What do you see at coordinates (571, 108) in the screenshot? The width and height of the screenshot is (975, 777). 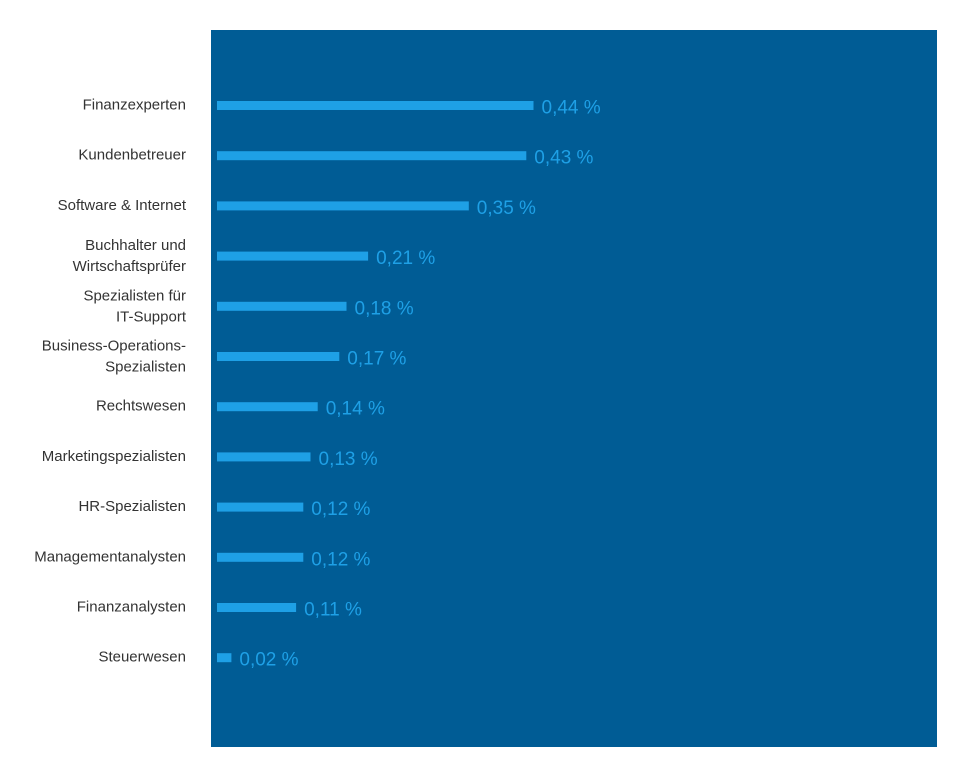 I see `value-label: 0,44 %` at bounding box center [571, 108].